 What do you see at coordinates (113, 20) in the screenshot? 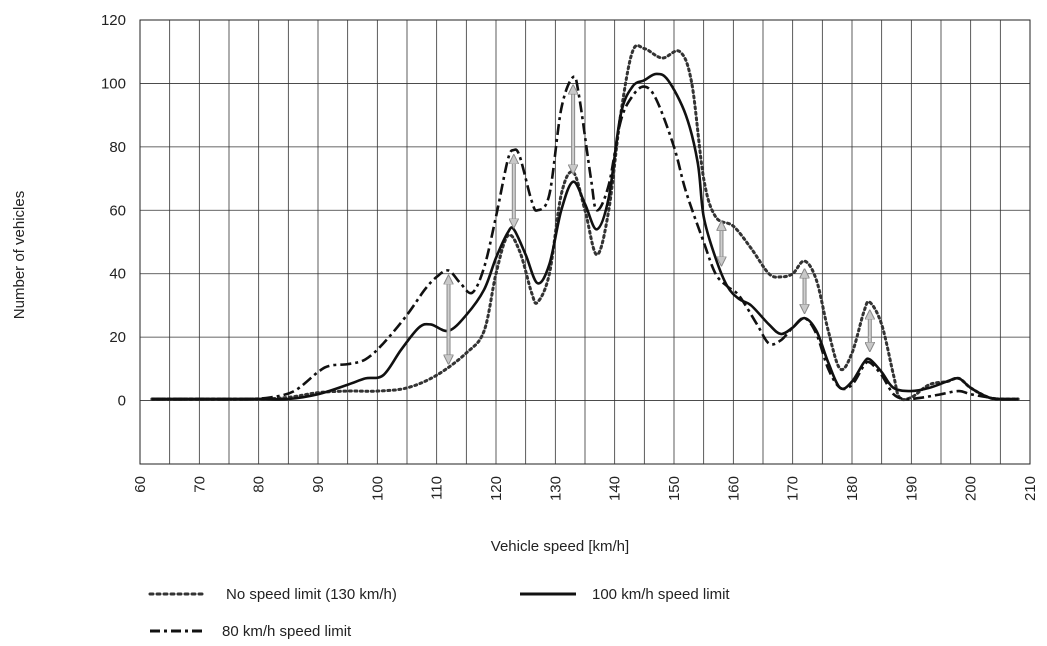
I see `y-tick-label: 120` at bounding box center [113, 20].